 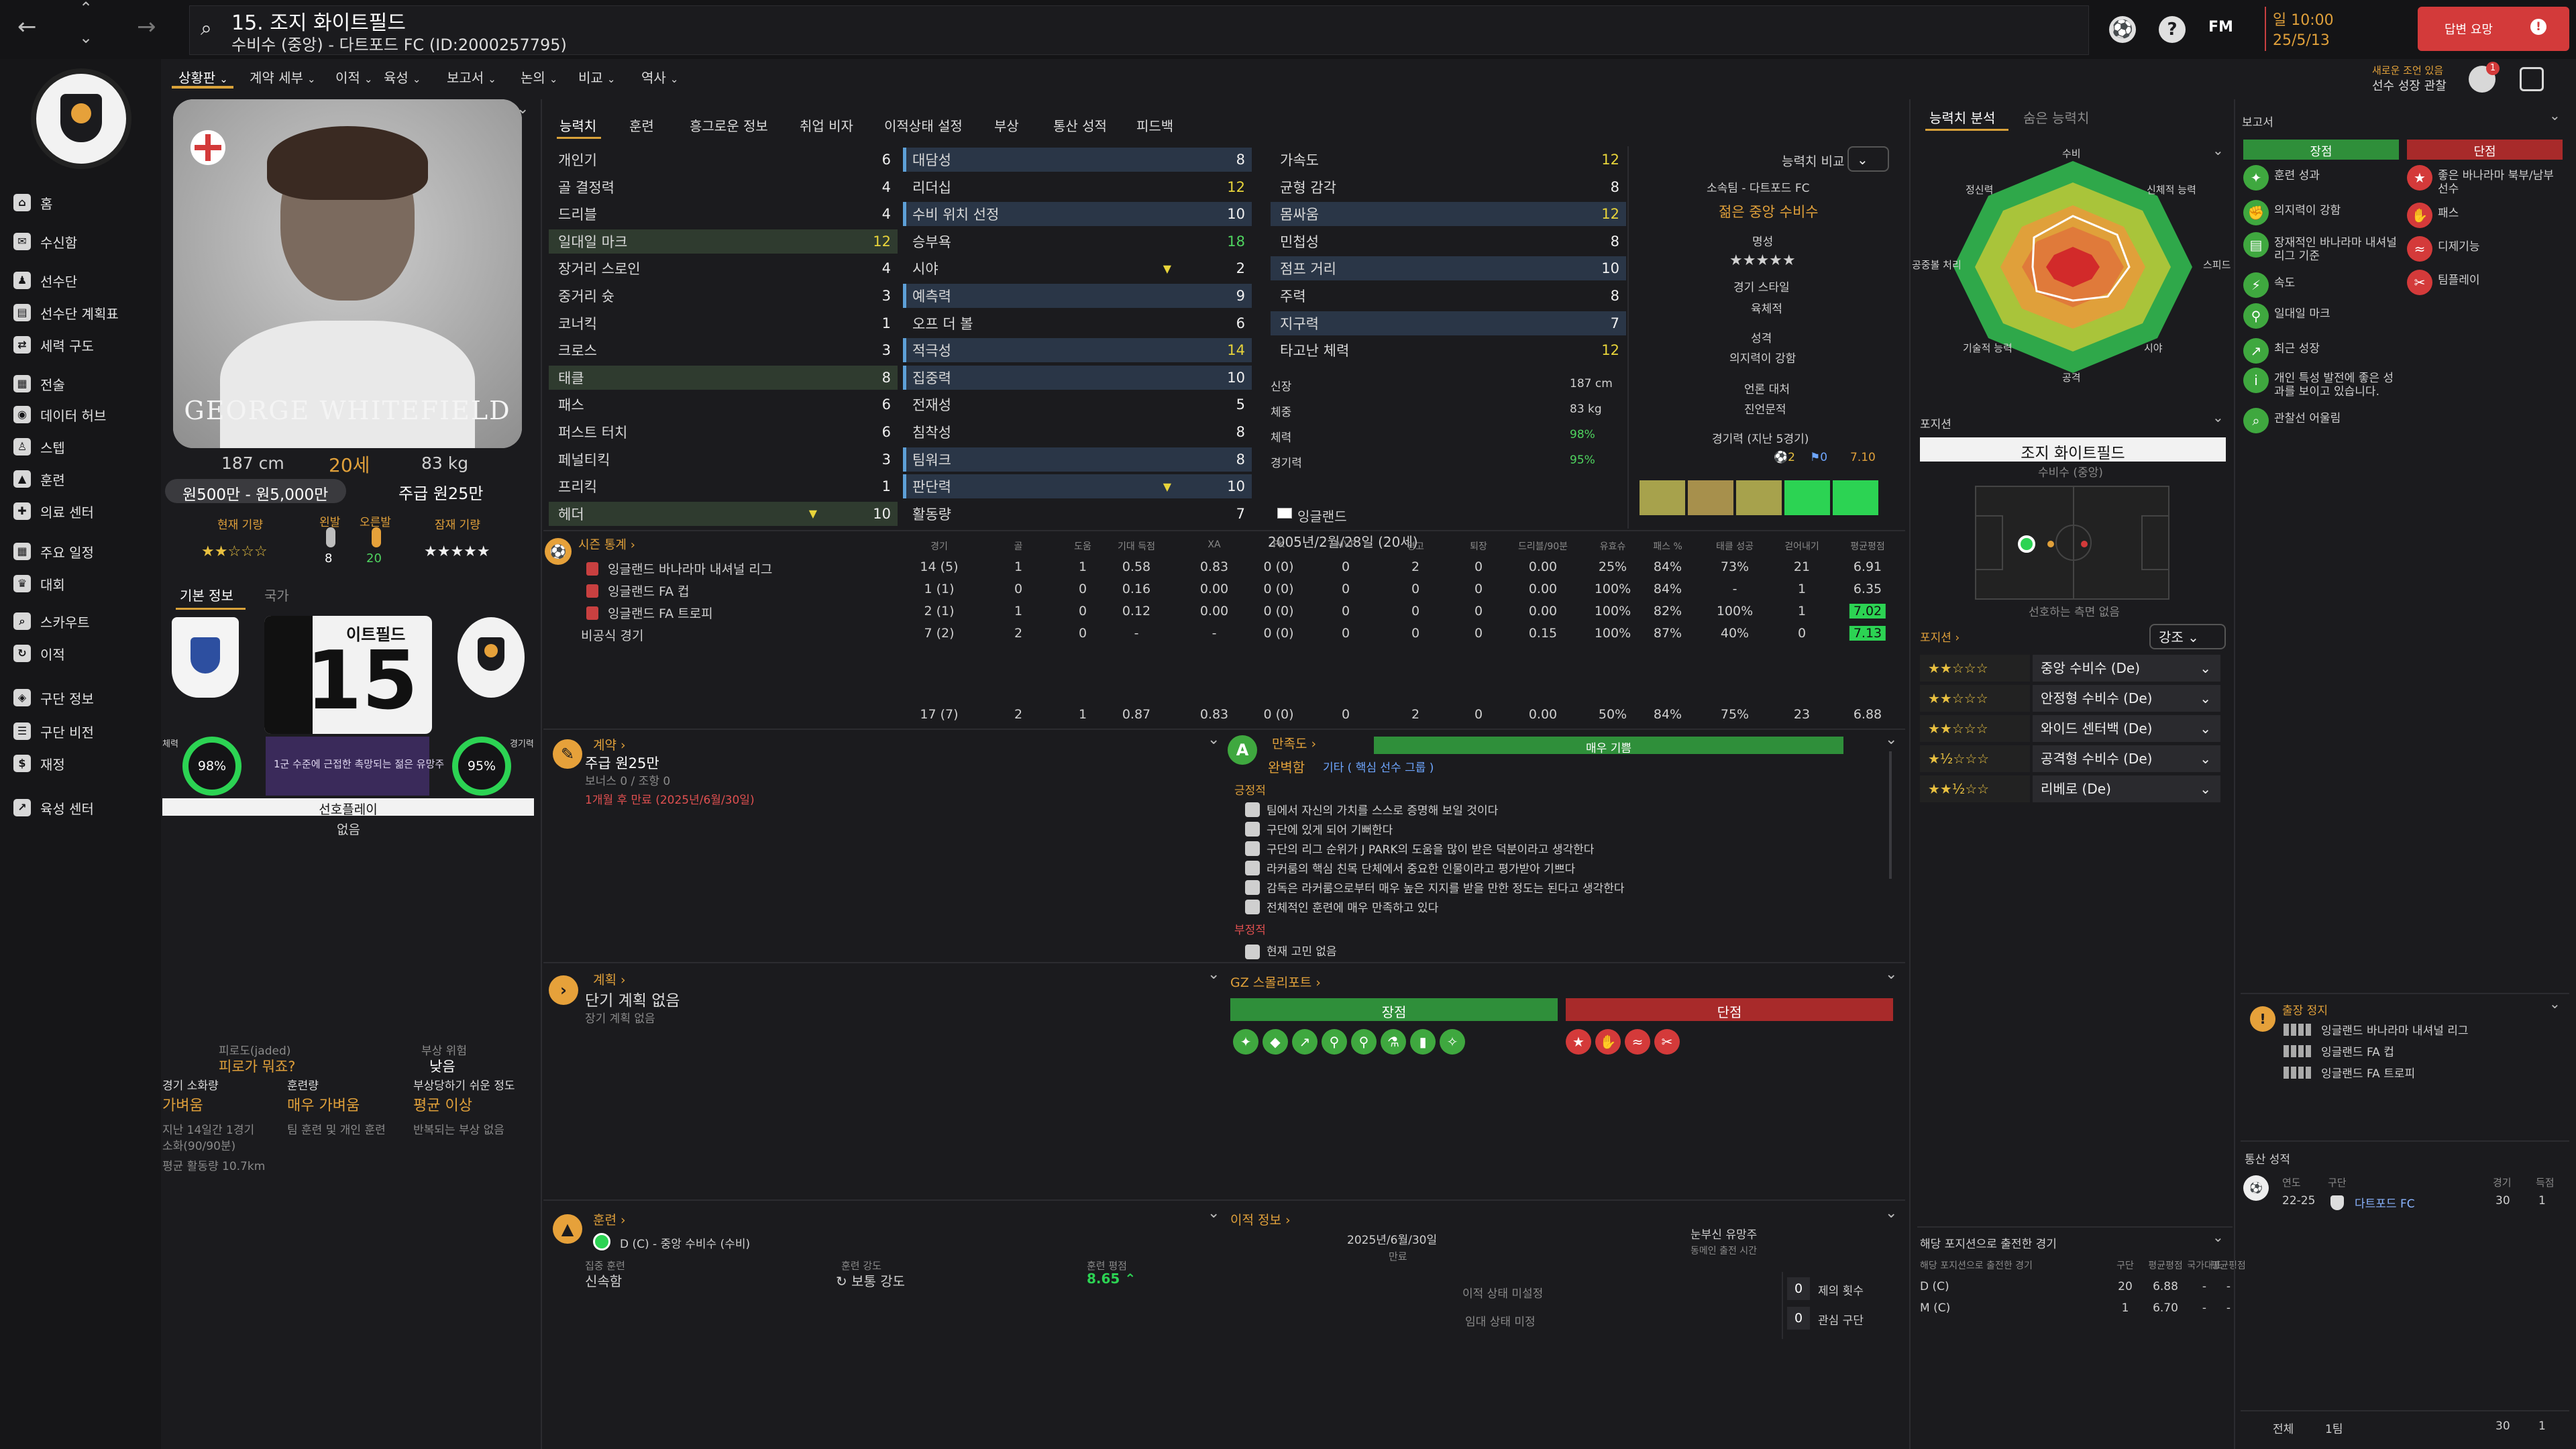 What do you see at coordinates (1077, 486) in the screenshot?
I see `attribute-row: 판단력 ▼ 10` at bounding box center [1077, 486].